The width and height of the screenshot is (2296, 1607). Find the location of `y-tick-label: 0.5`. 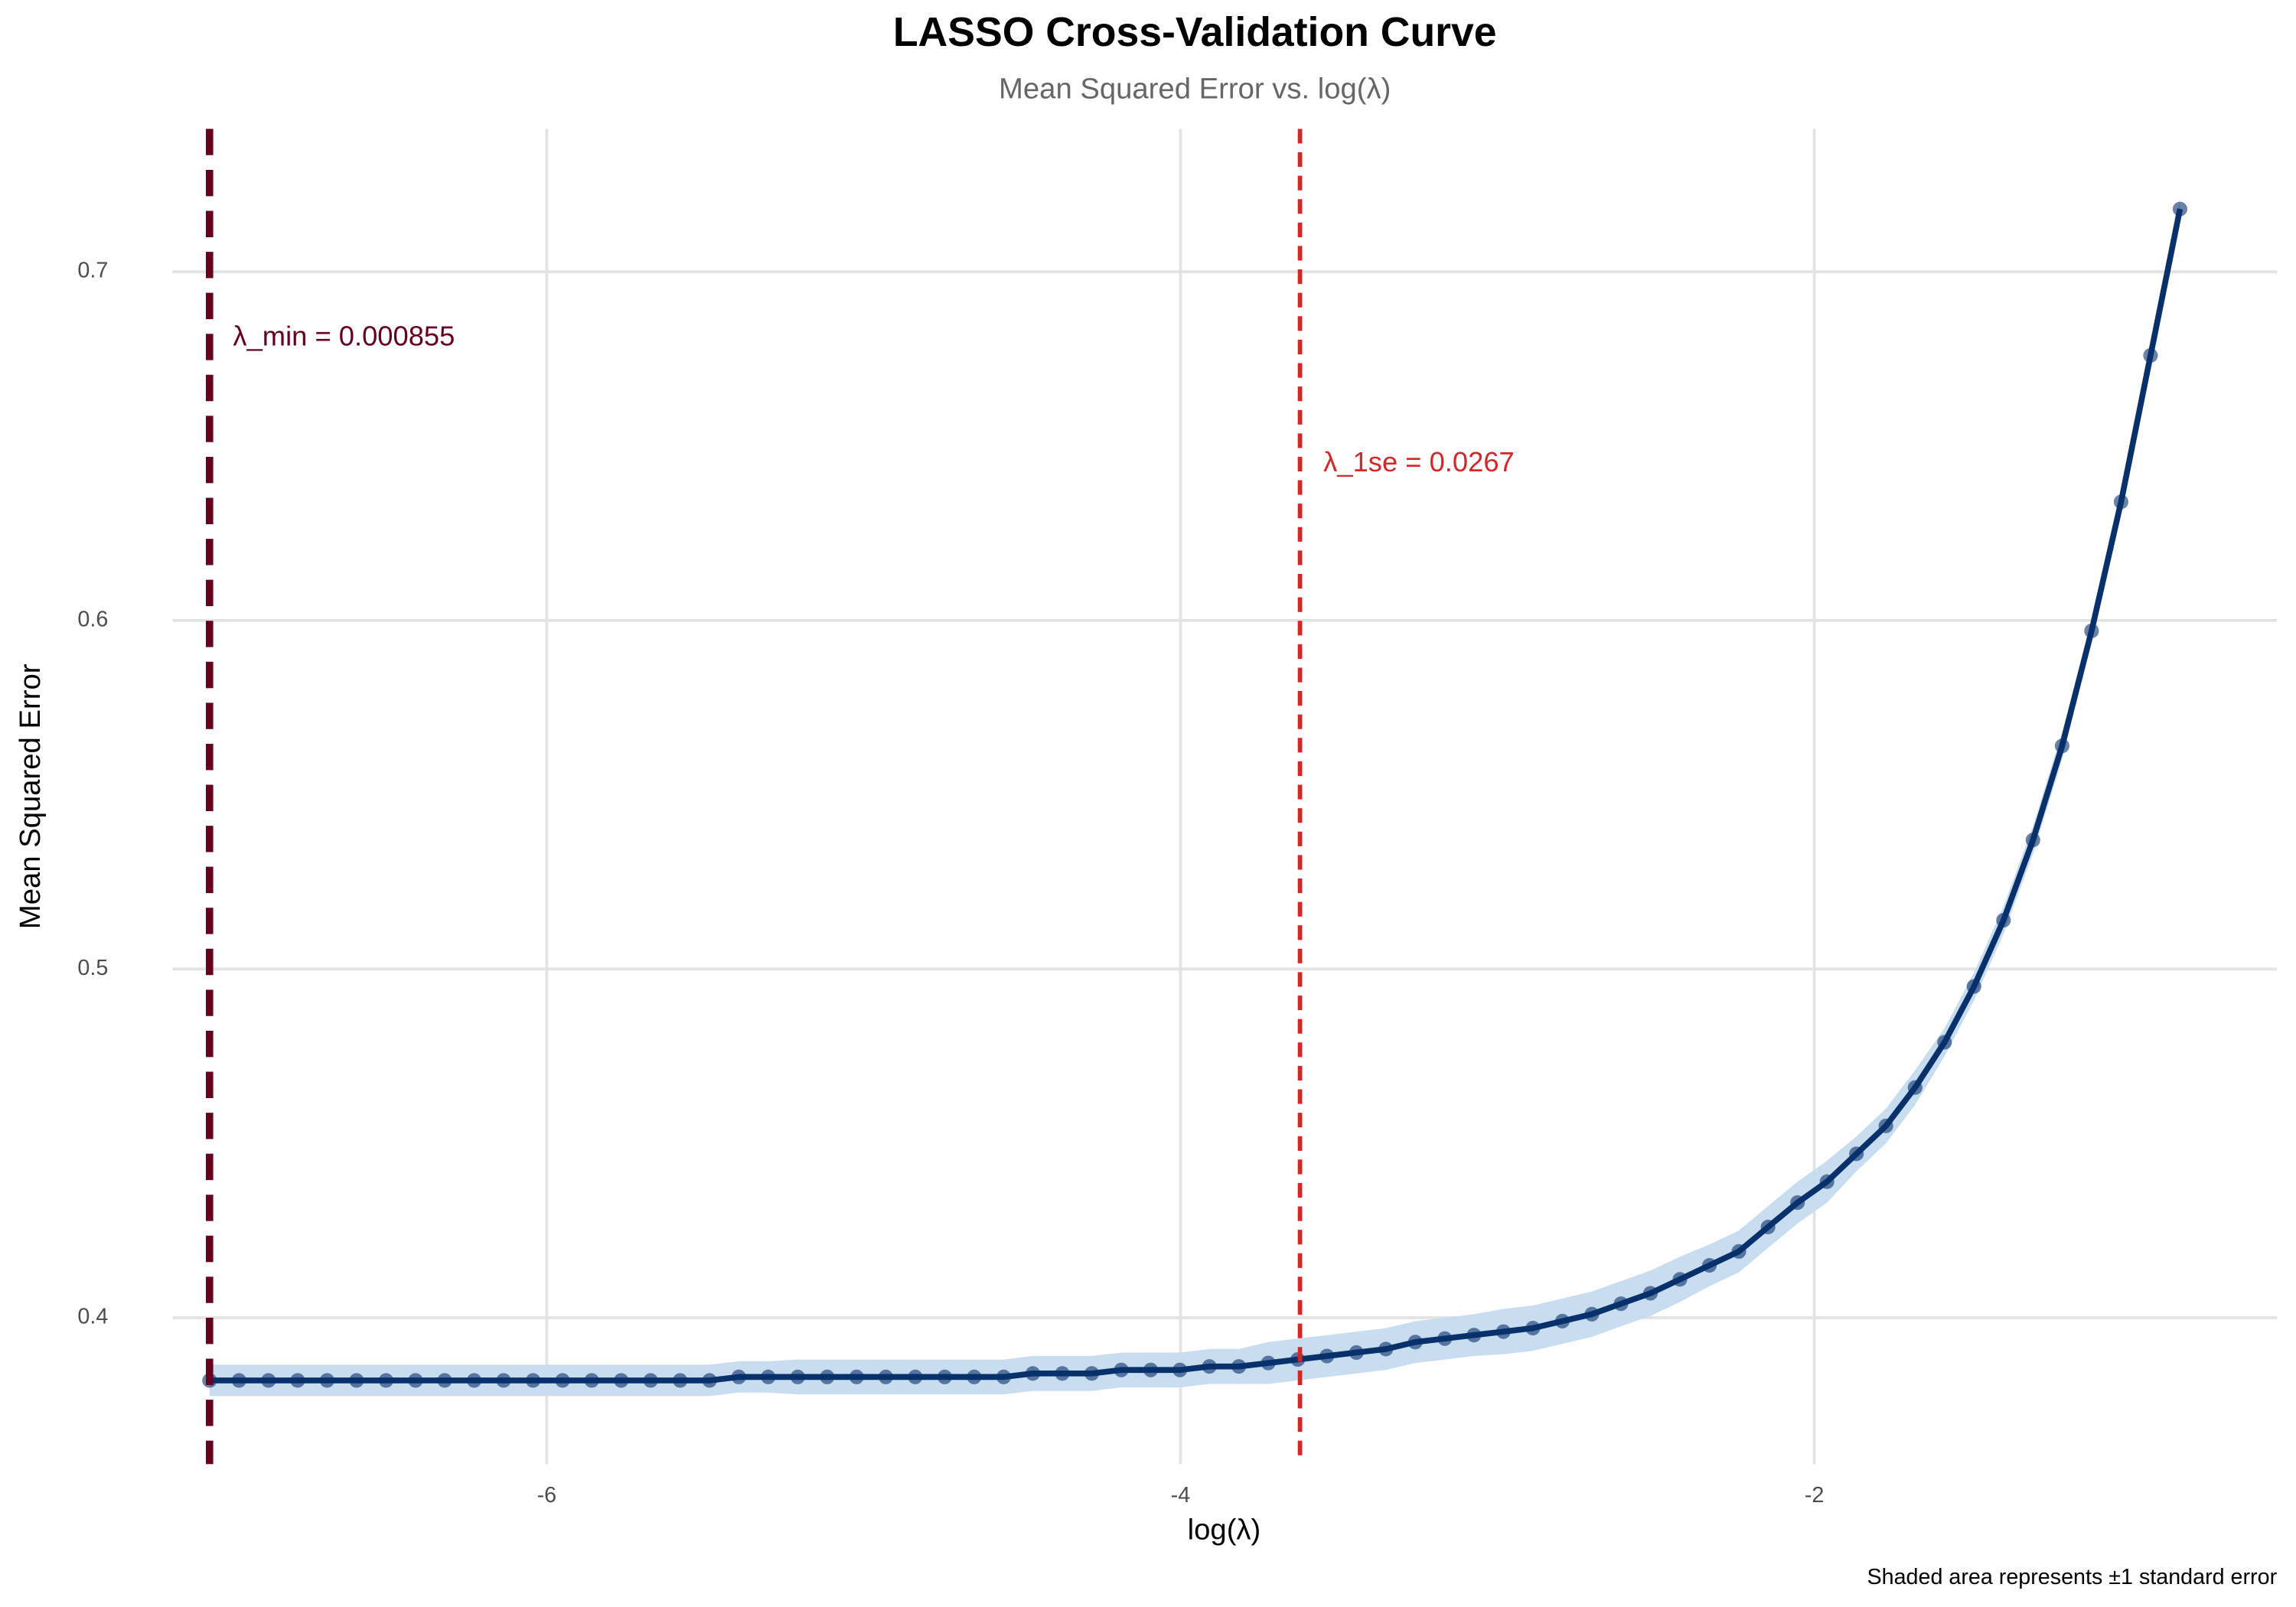

y-tick-label: 0.5 is located at coordinates (92, 968).